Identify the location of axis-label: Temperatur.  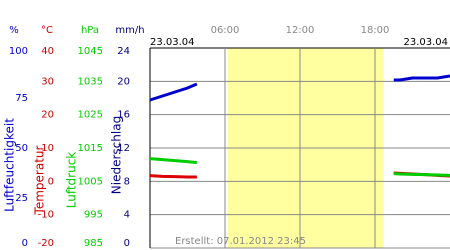
(40, 180).